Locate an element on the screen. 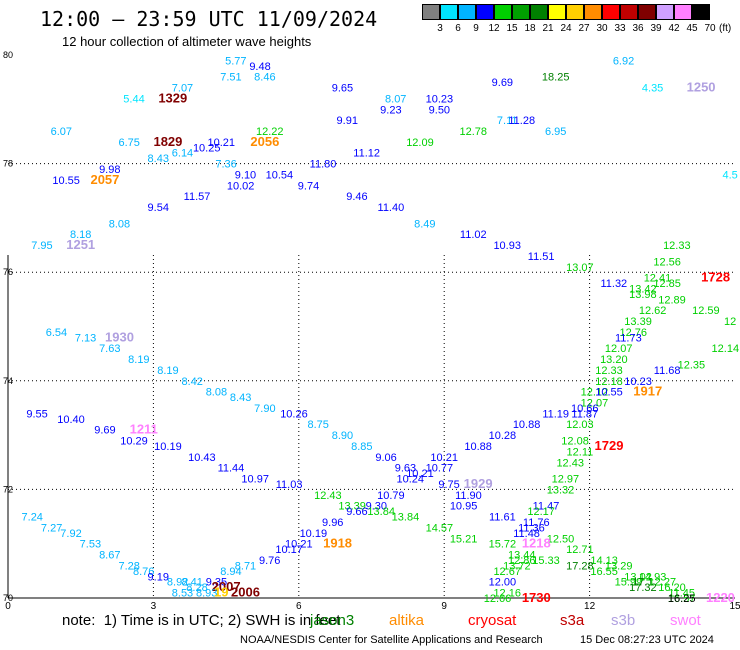 This screenshot has width=740, height=650. footer-timestamp: 15 Dec 08:27:23 UTC 2024 is located at coordinates (647, 640).